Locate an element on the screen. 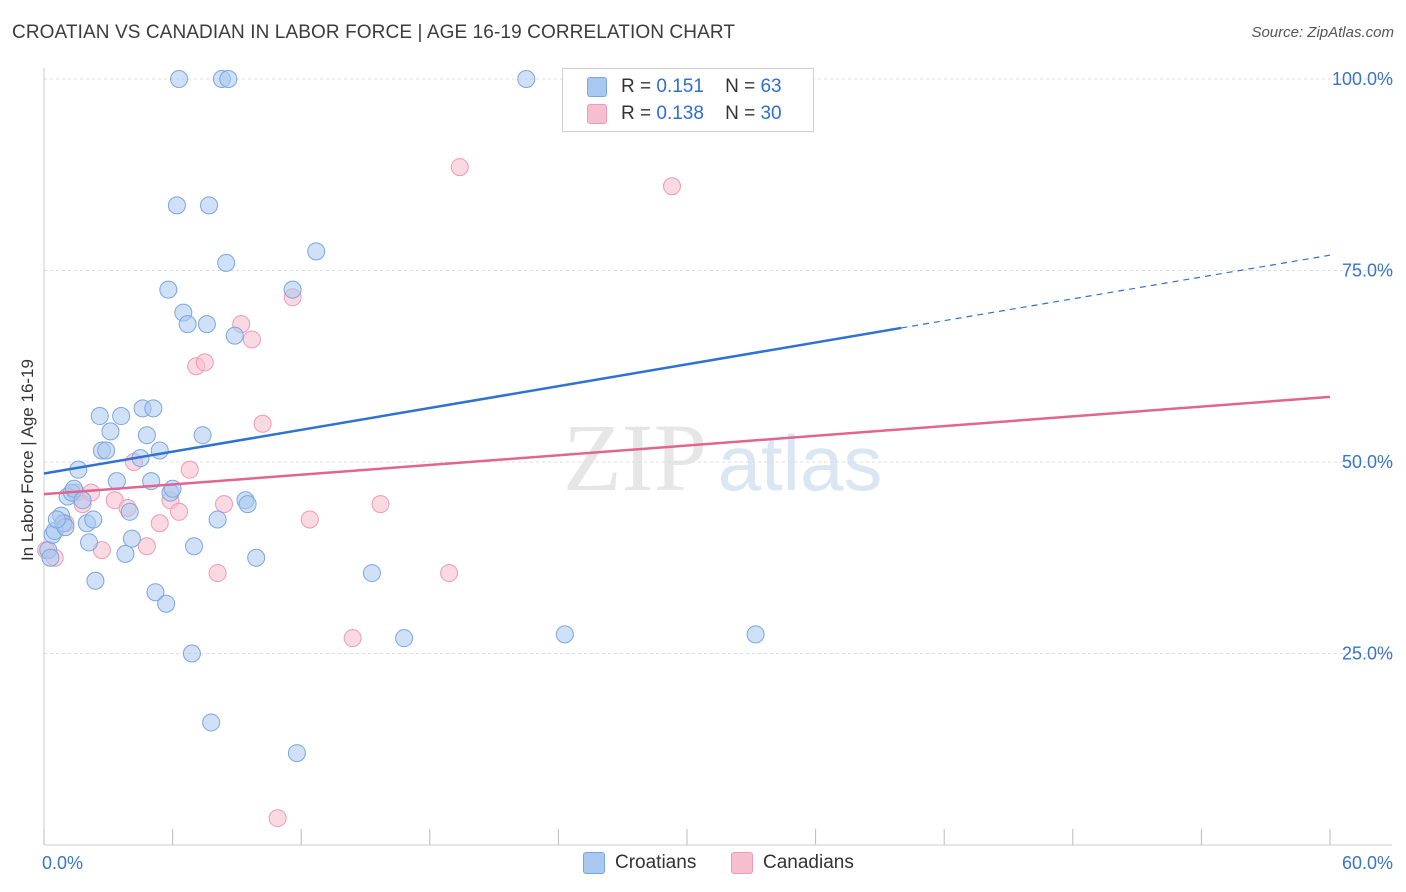 The width and height of the screenshot is (1406, 892). bottom-legend-canadians: Canadians is located at coordinates (792, 863).